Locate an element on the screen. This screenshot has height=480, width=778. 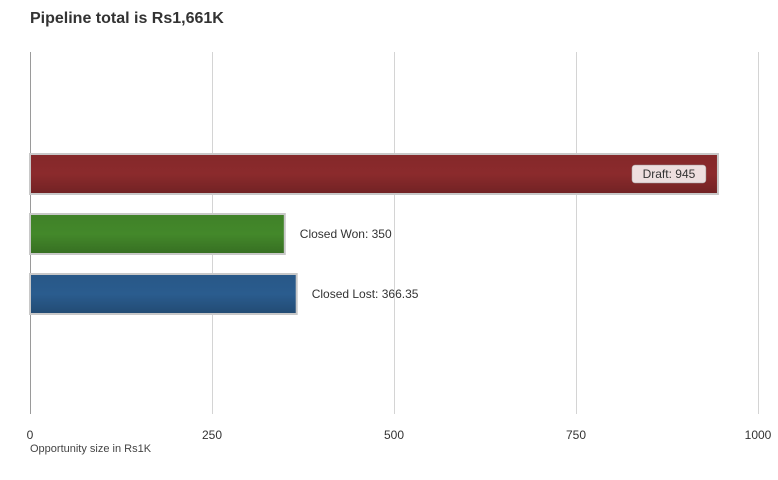
chart-title: Pipeline total is Rs1,661K is located at coordinates (127, 18).